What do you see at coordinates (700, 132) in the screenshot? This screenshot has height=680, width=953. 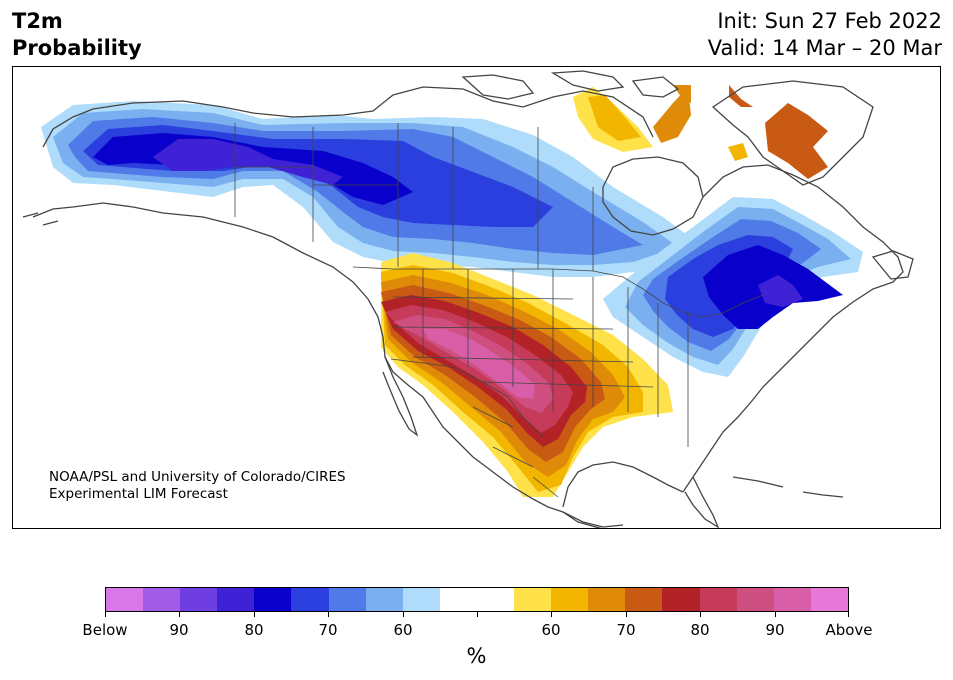 I see `above-normal-field-arctic` at bounding box center [700, 132].